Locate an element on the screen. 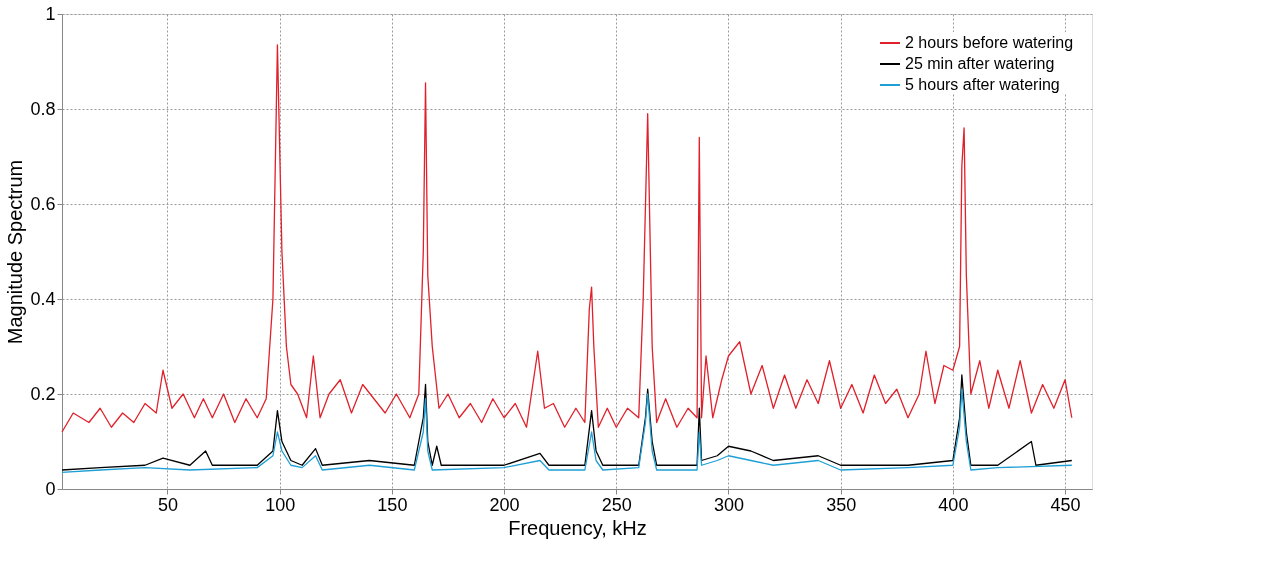 The width and height of the screenshot is (1264, 585). y-tick-label: 0.6 is located at coordinates (43, 203).